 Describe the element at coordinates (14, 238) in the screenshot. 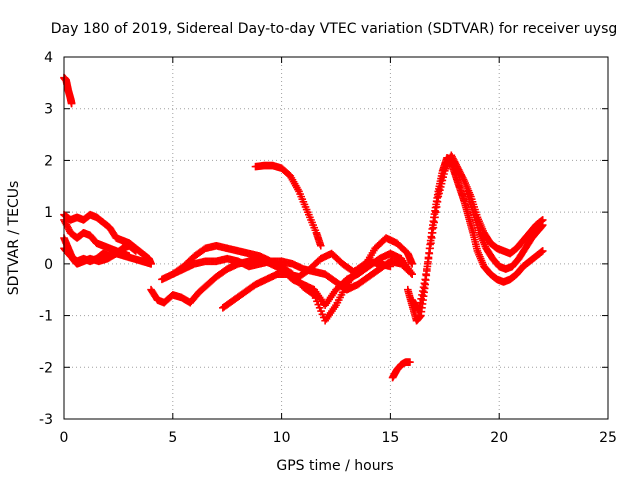

I see `y-axis-label: SDTVAR / TECUs` at that location.